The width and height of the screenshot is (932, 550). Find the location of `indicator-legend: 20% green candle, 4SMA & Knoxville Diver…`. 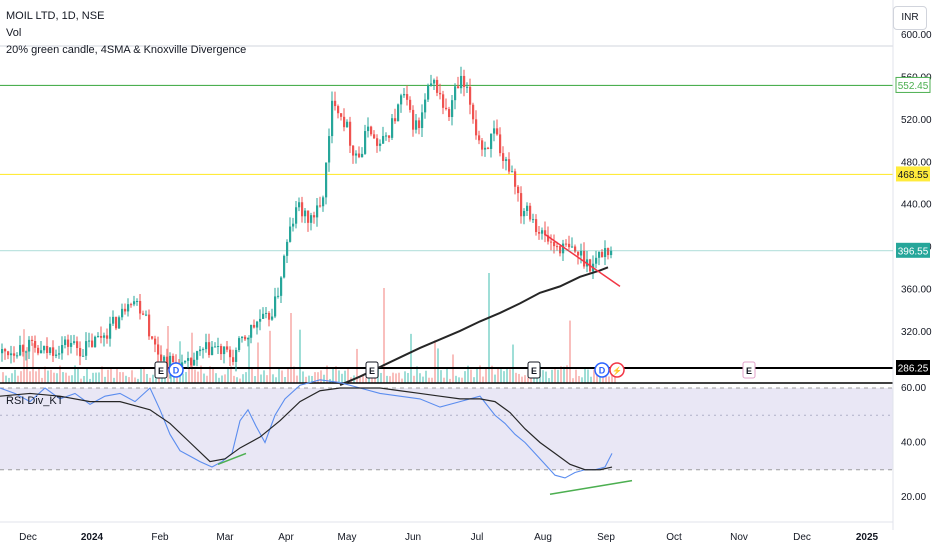

indicator-legend: 20% green candle, 4SMA & Knoxville Diver… is located at coordinates (126, 50).